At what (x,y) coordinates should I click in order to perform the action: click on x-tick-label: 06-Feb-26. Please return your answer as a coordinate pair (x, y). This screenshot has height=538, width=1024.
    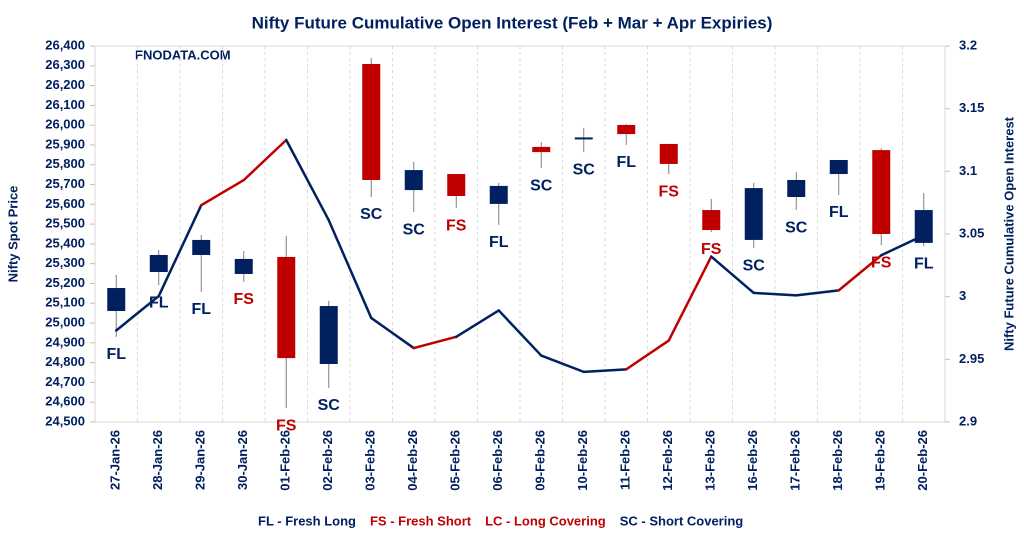
    Looking at the image, I should click on (497, 460).